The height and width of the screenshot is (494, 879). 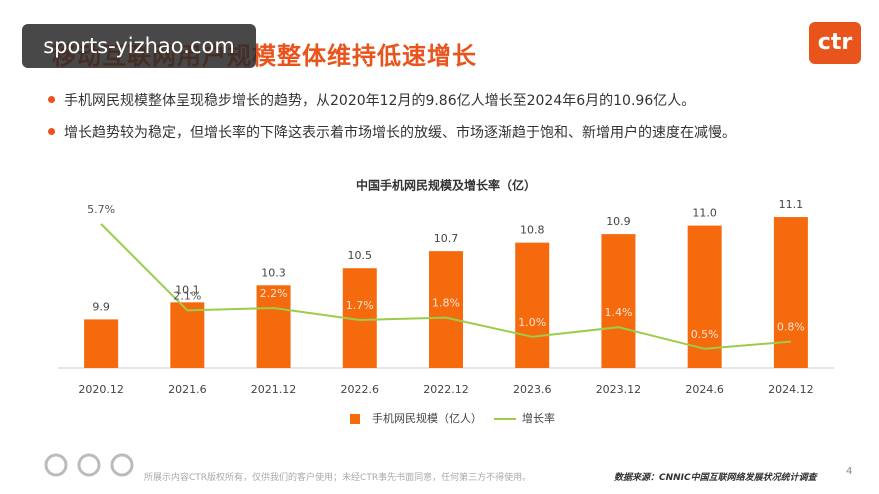 I want to click on line-value-label: 2.2%, so click(x=274, y=293).